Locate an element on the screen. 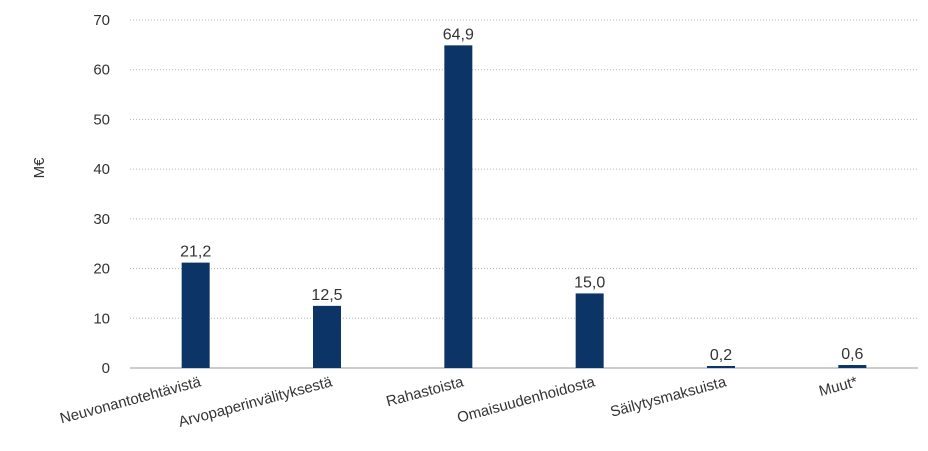 This screenshot has height=451, width=928. bar-value-label: 64,9 is located at coordinates (458, 34).